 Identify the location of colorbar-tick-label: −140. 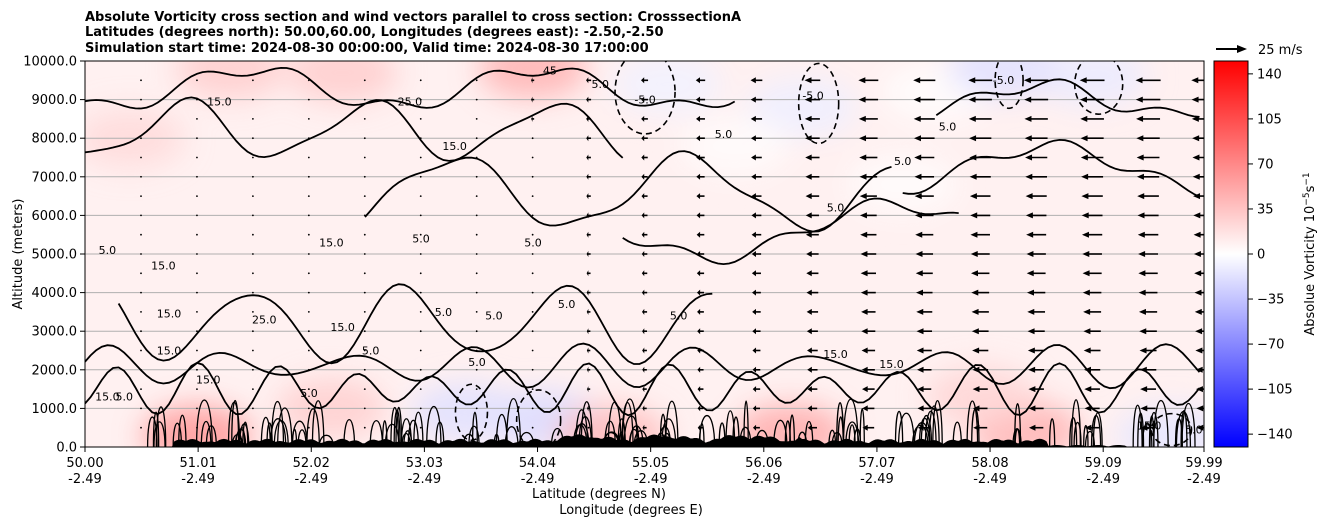
(1275, 435).